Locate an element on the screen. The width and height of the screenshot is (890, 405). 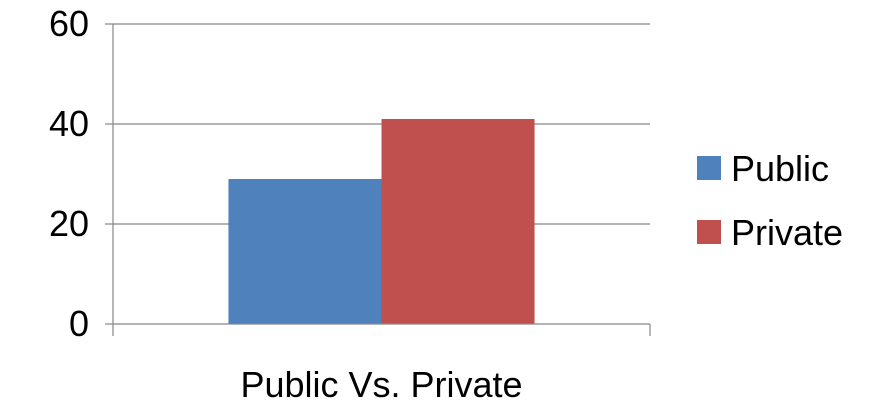
y-tick-label-20: 20 is located at coordinates (69, 223).